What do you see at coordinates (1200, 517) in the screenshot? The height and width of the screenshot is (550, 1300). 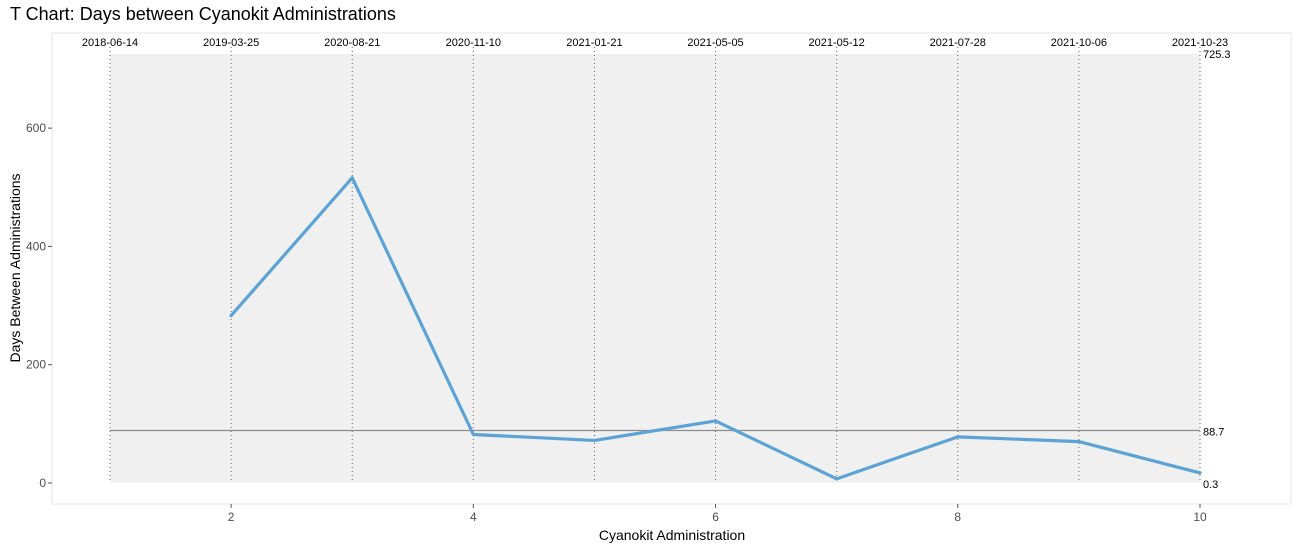 I see `x-tick-label: 10` at bounding box center [1200, 517].